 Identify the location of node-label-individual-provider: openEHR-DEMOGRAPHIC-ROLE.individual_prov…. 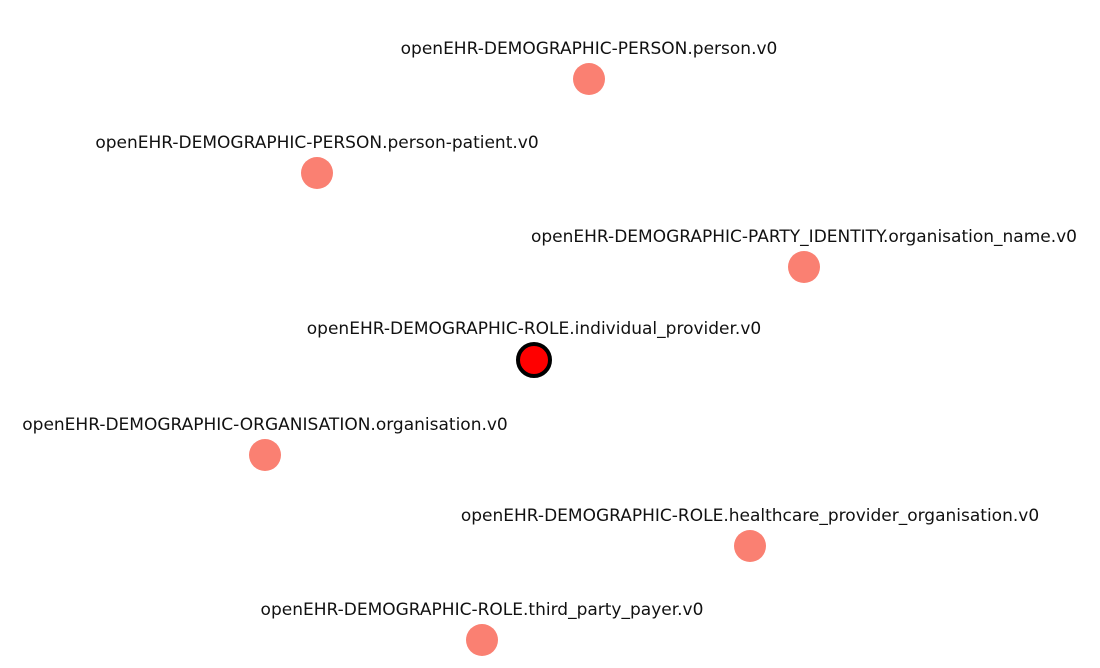
(534, 329).